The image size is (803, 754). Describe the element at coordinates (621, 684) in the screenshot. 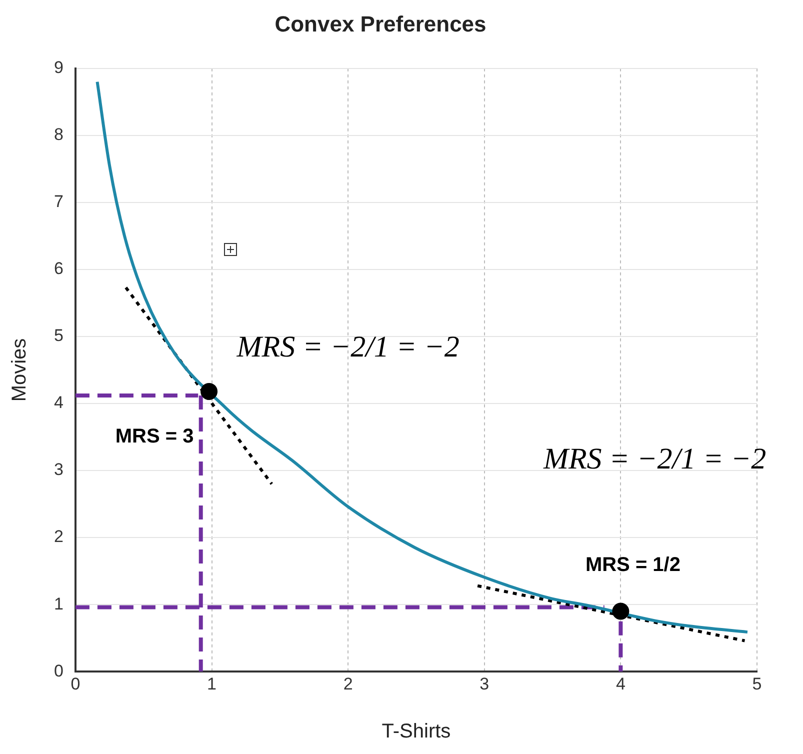

I see `x-tick-label: 4` at that location.